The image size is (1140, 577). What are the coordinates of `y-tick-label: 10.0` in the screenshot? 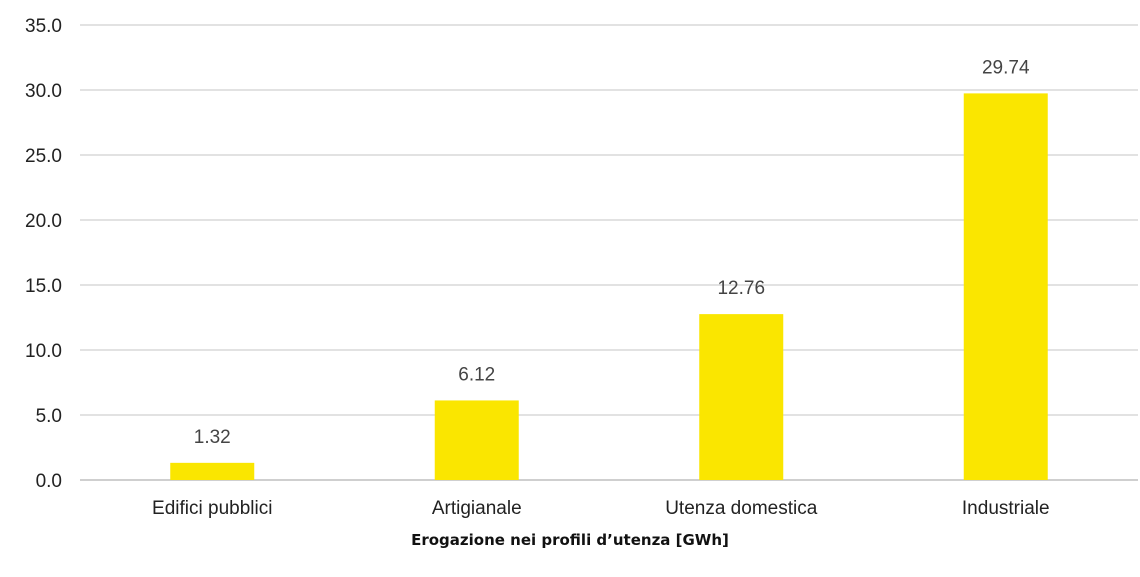 It's located at (43, 351).